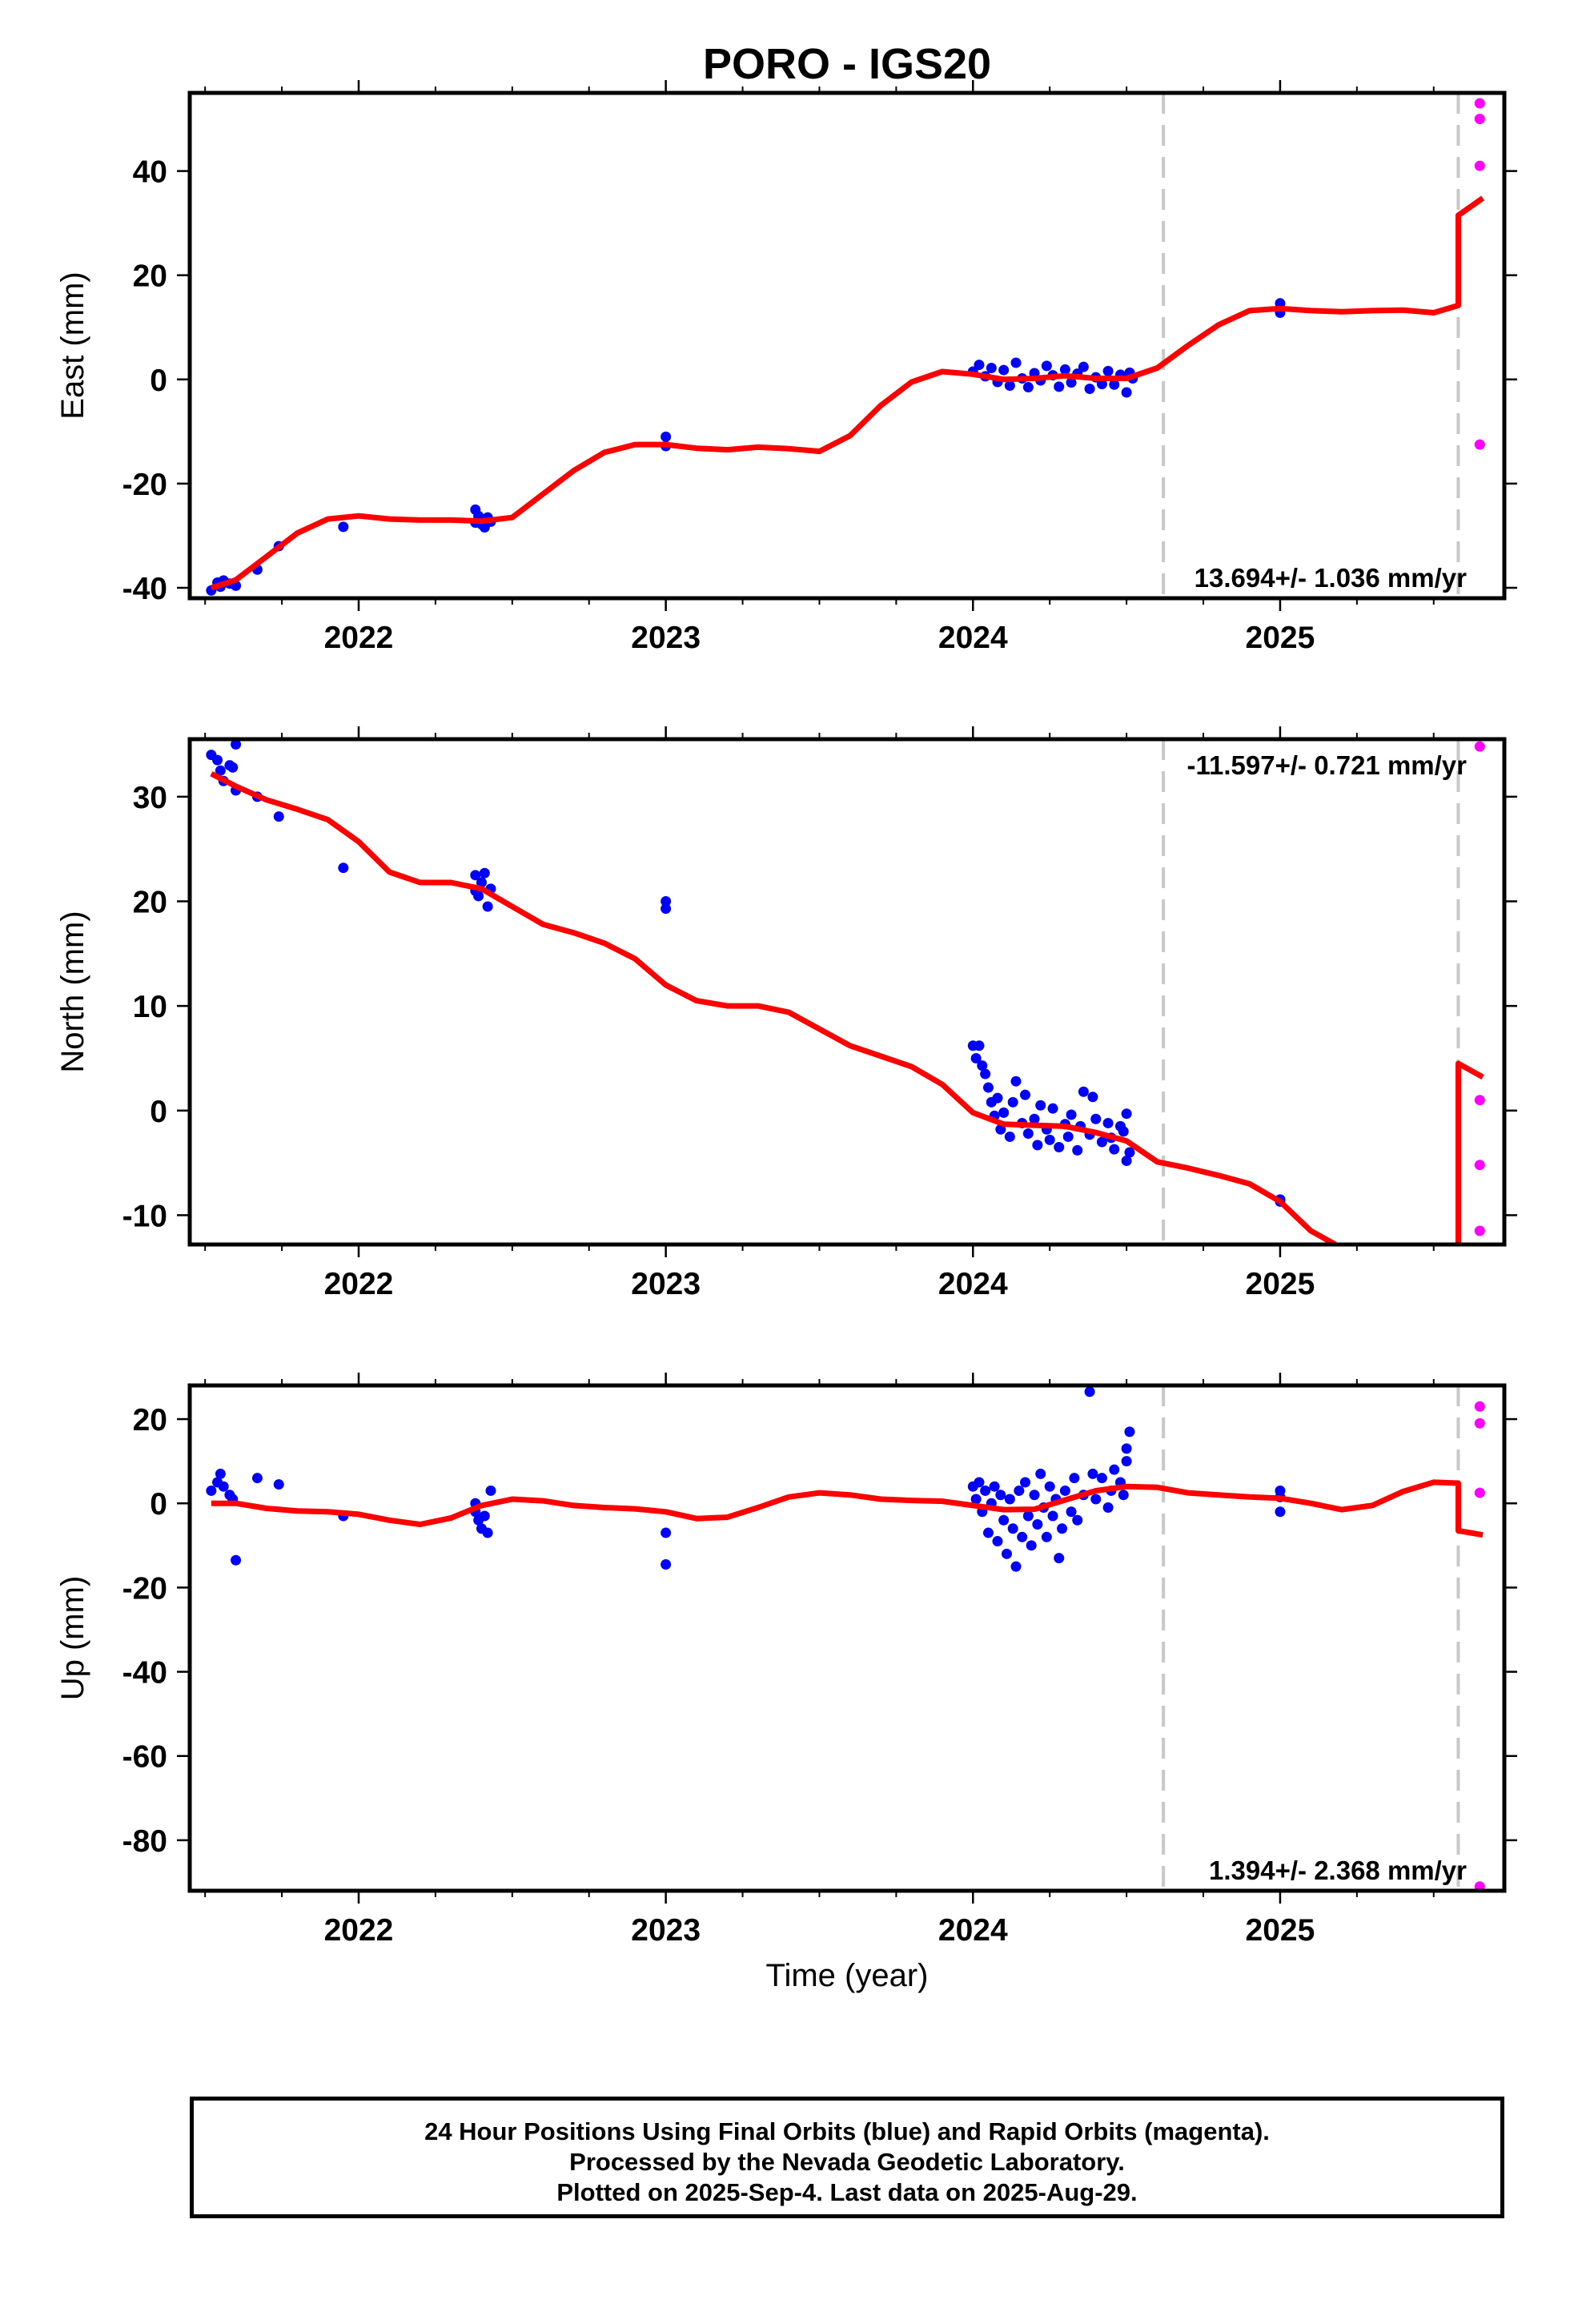  I want to click on north-x-tick-label: 2023, so click(666, 1284).